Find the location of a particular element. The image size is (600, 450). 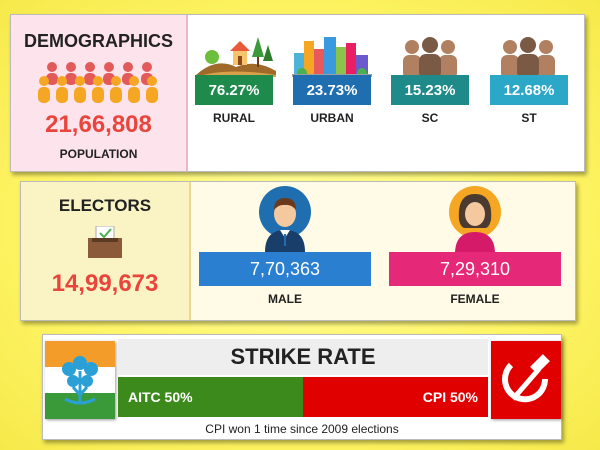

aitc-bar-label: AITC 50% is located at coordinates (160, 397).